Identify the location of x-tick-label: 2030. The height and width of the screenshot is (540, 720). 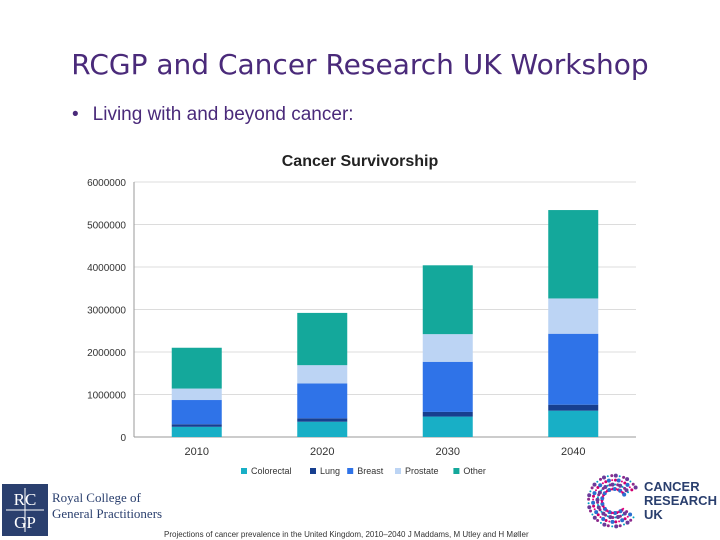
(448, 452).